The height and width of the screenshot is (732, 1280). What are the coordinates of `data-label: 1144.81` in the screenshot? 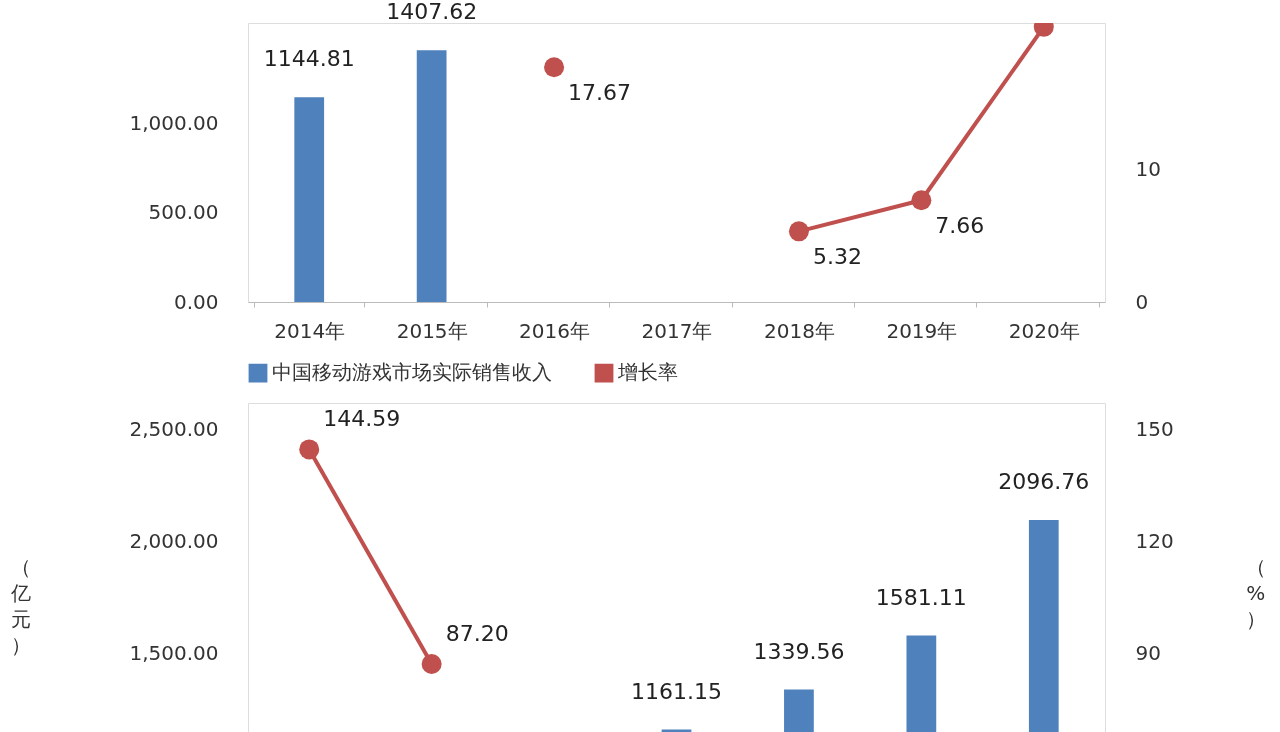 It's located at (309, 59).